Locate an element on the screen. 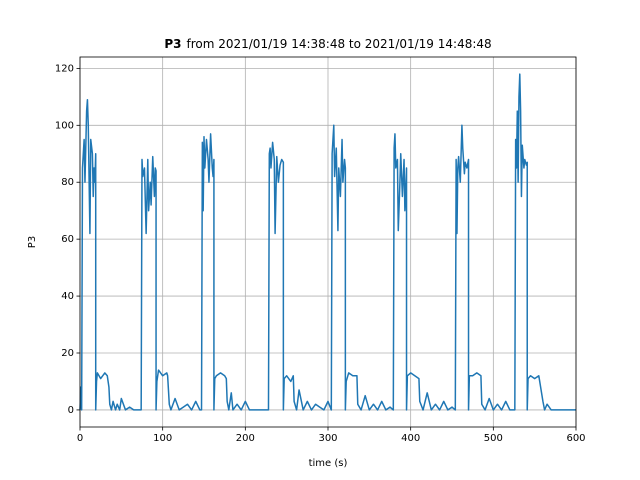 This screenshot has width=640, height=480. y-axis-label: P3 is located at coordinates (32, 242).